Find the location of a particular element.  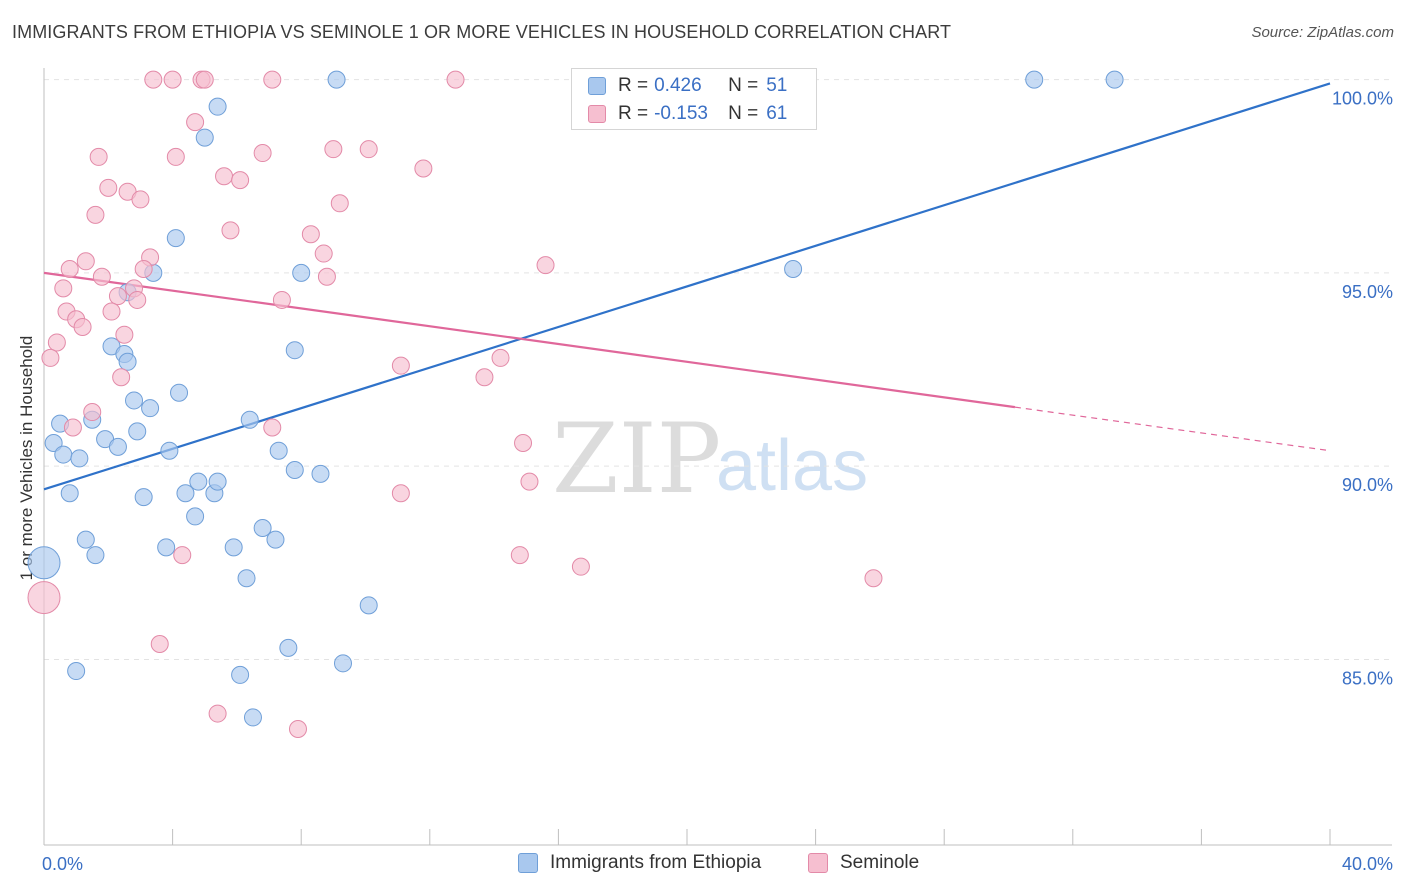

legend-swatch-ethiopia is located at coordinates (528, 863).